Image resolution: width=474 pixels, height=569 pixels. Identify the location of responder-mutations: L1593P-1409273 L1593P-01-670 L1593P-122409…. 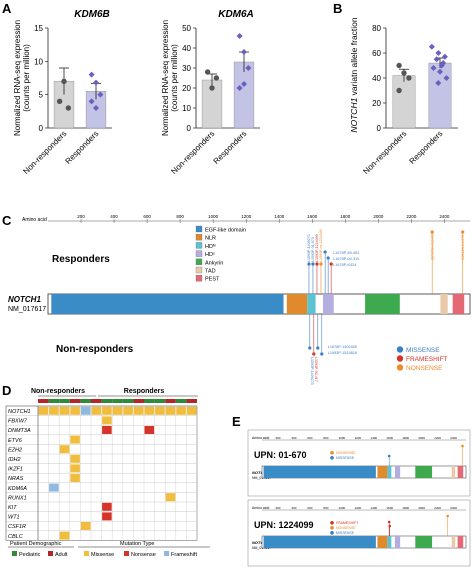
(386, 261).